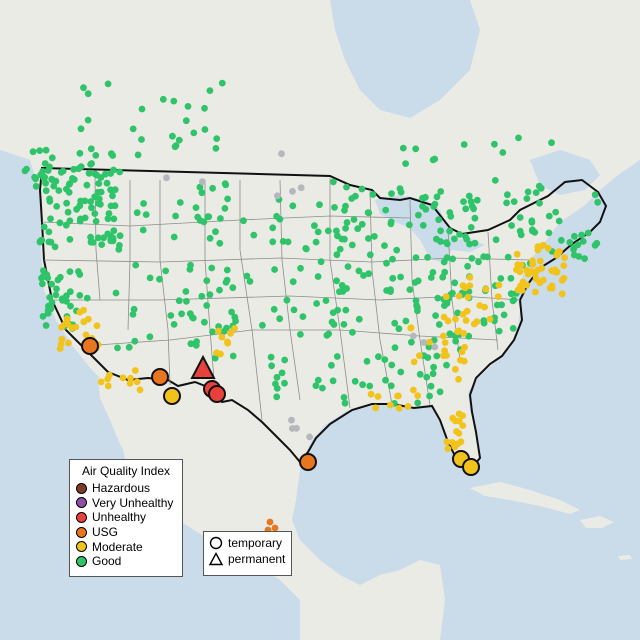 The height and width of the screenshot is (640, 640). What do you see at coordinates (217, 394) in the screenshot?
I see `monitor-unhealthy-temporary` at bounding box center [217, 394].